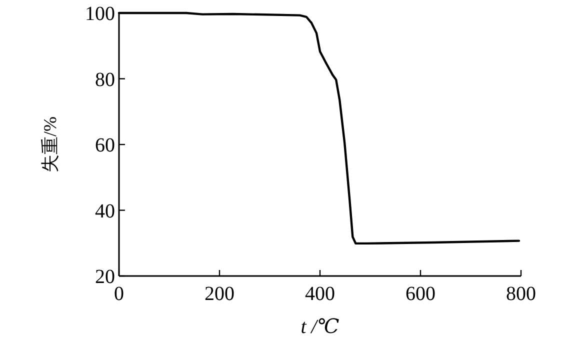 Image resolution: width=574 pixels, height=345 pixels. Describe the element at coordinates (119, 294) in the screenshot. I see `x-tick-label: 0` at that location.